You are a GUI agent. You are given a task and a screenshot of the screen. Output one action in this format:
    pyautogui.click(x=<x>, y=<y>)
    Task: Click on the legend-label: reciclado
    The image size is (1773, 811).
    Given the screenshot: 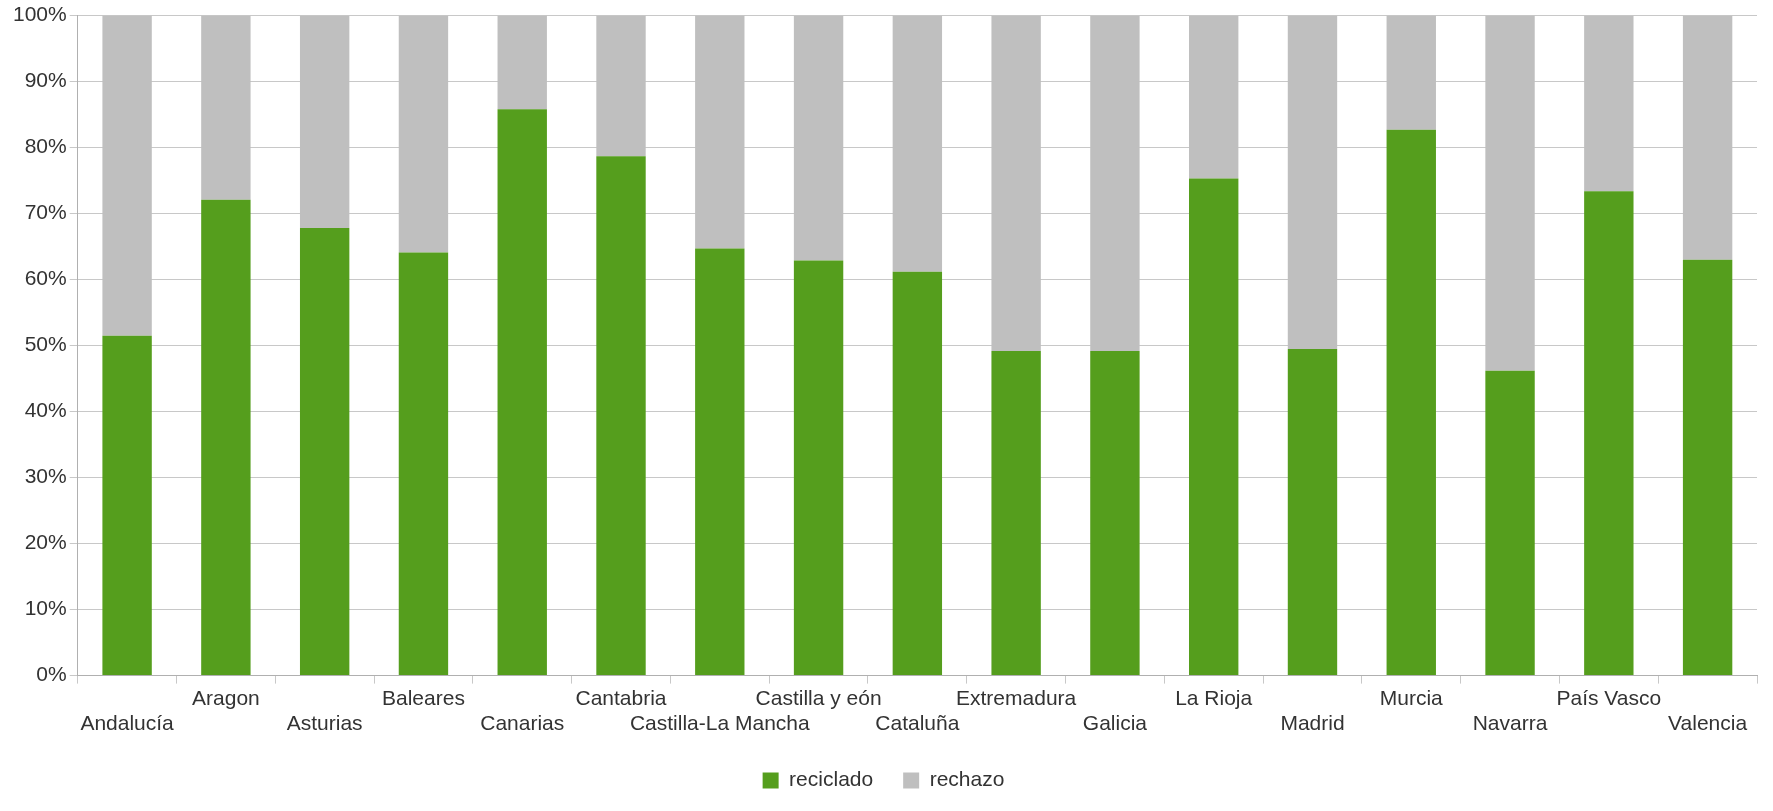 What is the action you would take?
    pyautogui.click(x=831, y=779)
    